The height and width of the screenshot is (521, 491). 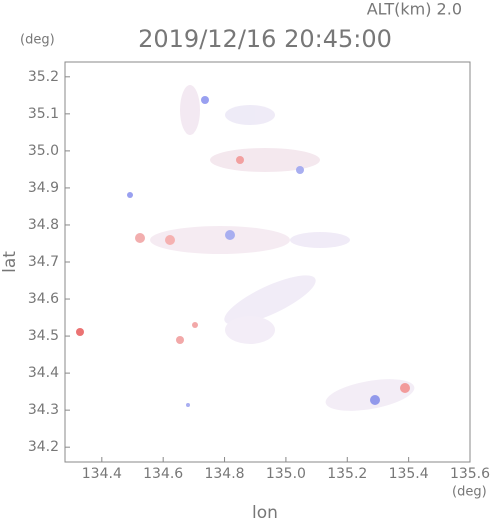 I want to click on y-tick-label: 35.1, so click(x=43, y=114).